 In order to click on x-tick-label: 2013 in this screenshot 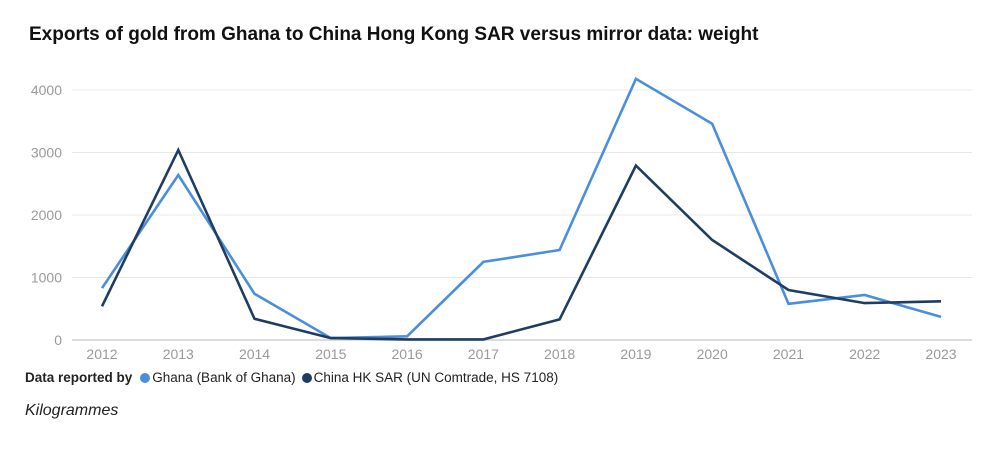, I will do `click(178, 354)`.